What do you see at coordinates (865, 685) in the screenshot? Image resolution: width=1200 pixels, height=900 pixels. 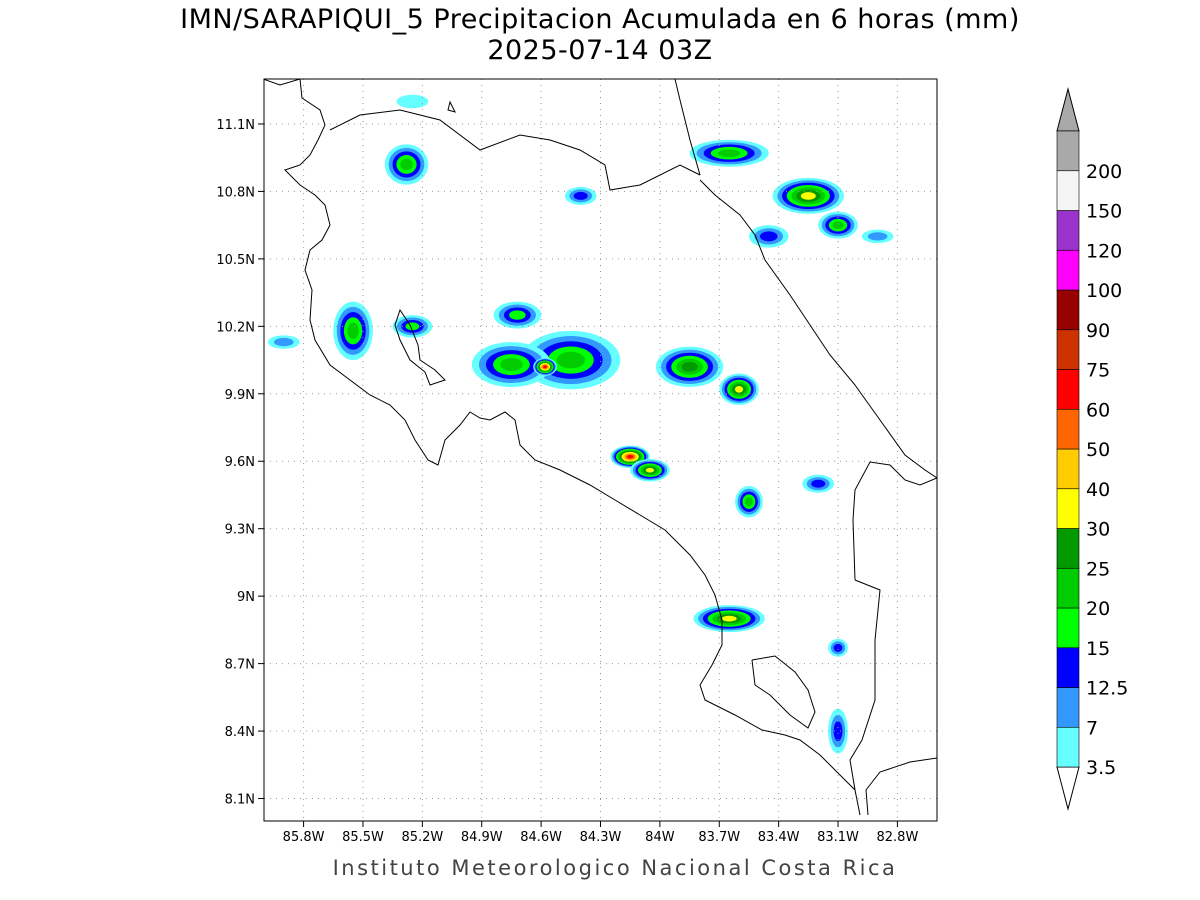 I see `border-panama` at bounding box center [865, 685].